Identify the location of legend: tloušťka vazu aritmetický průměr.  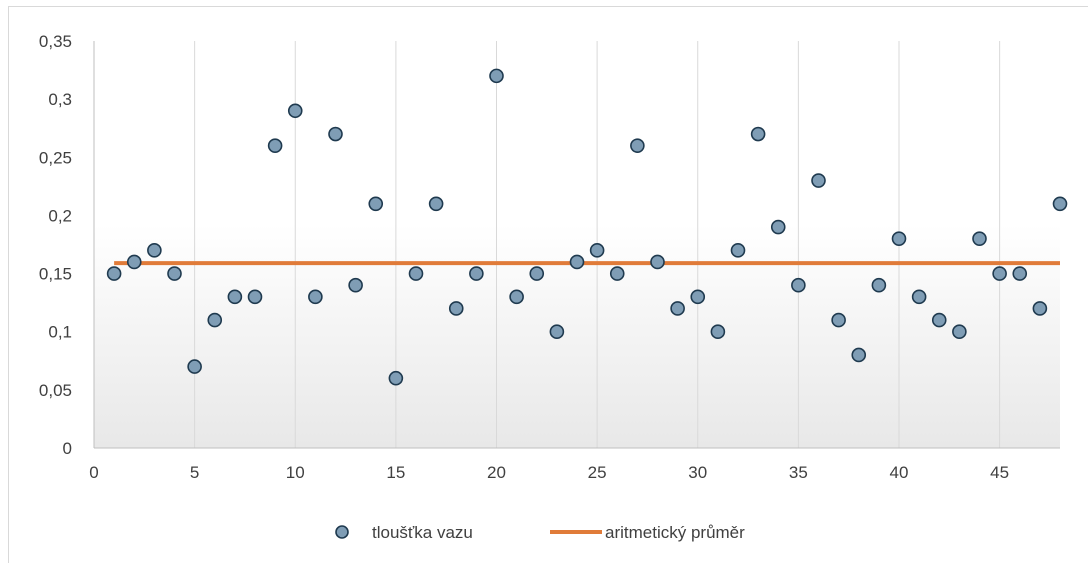
(540, 532).